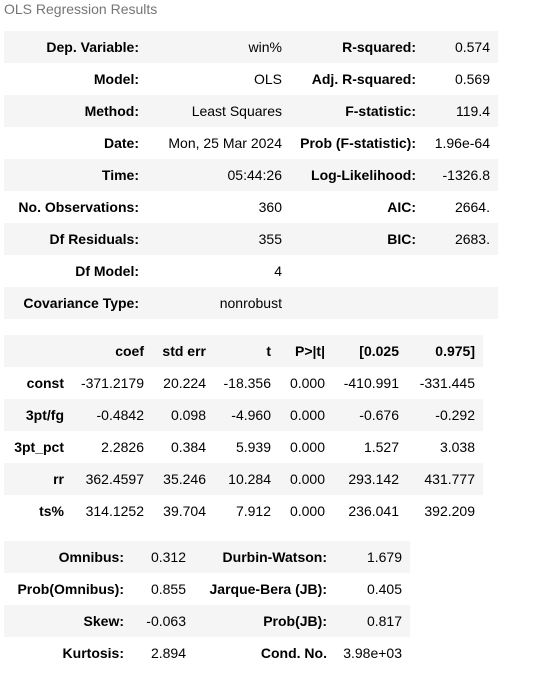  What do you see at coordinates (75, 239) in the screenshot?
I see `summary-label: Df Residuals:` at bounding box center [75, 239].